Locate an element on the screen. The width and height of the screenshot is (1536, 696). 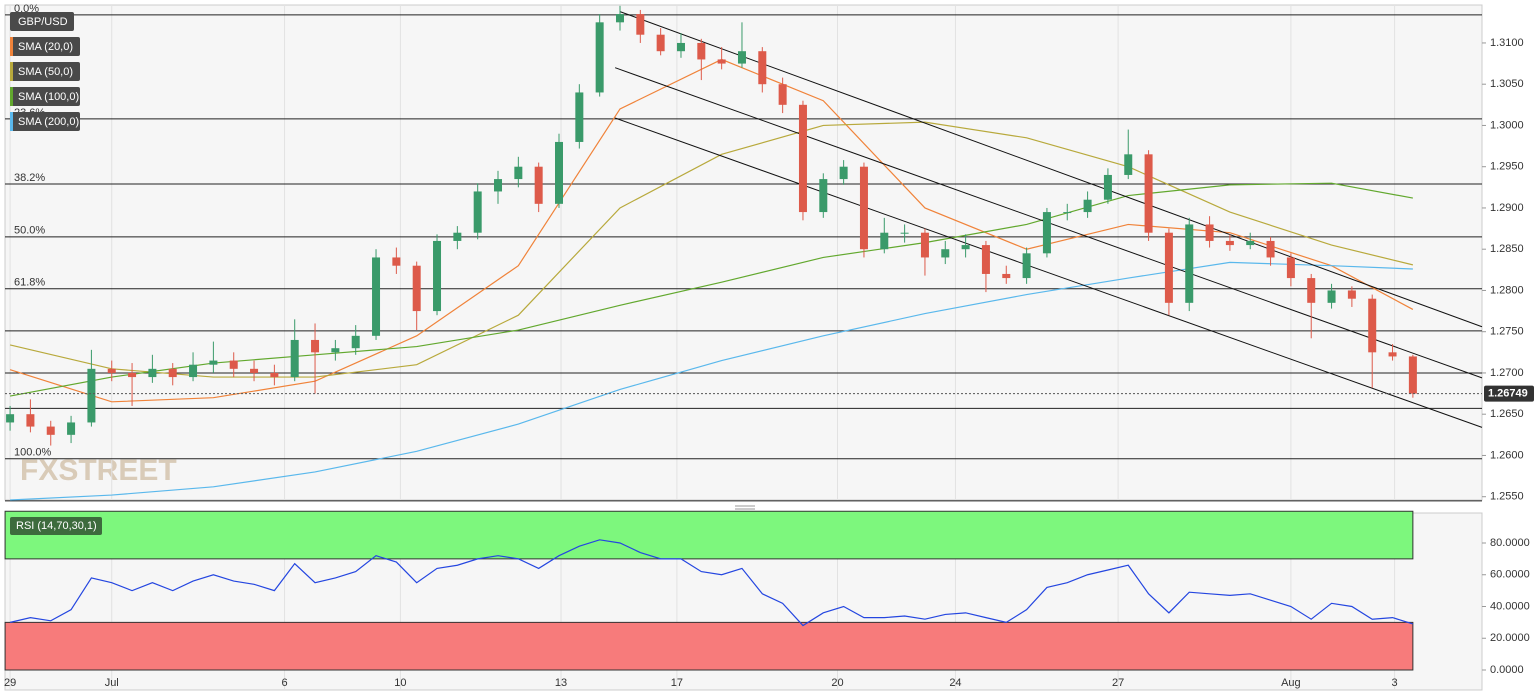
y-tick-label: 0.0000 is located at coordinates (1507, 670).